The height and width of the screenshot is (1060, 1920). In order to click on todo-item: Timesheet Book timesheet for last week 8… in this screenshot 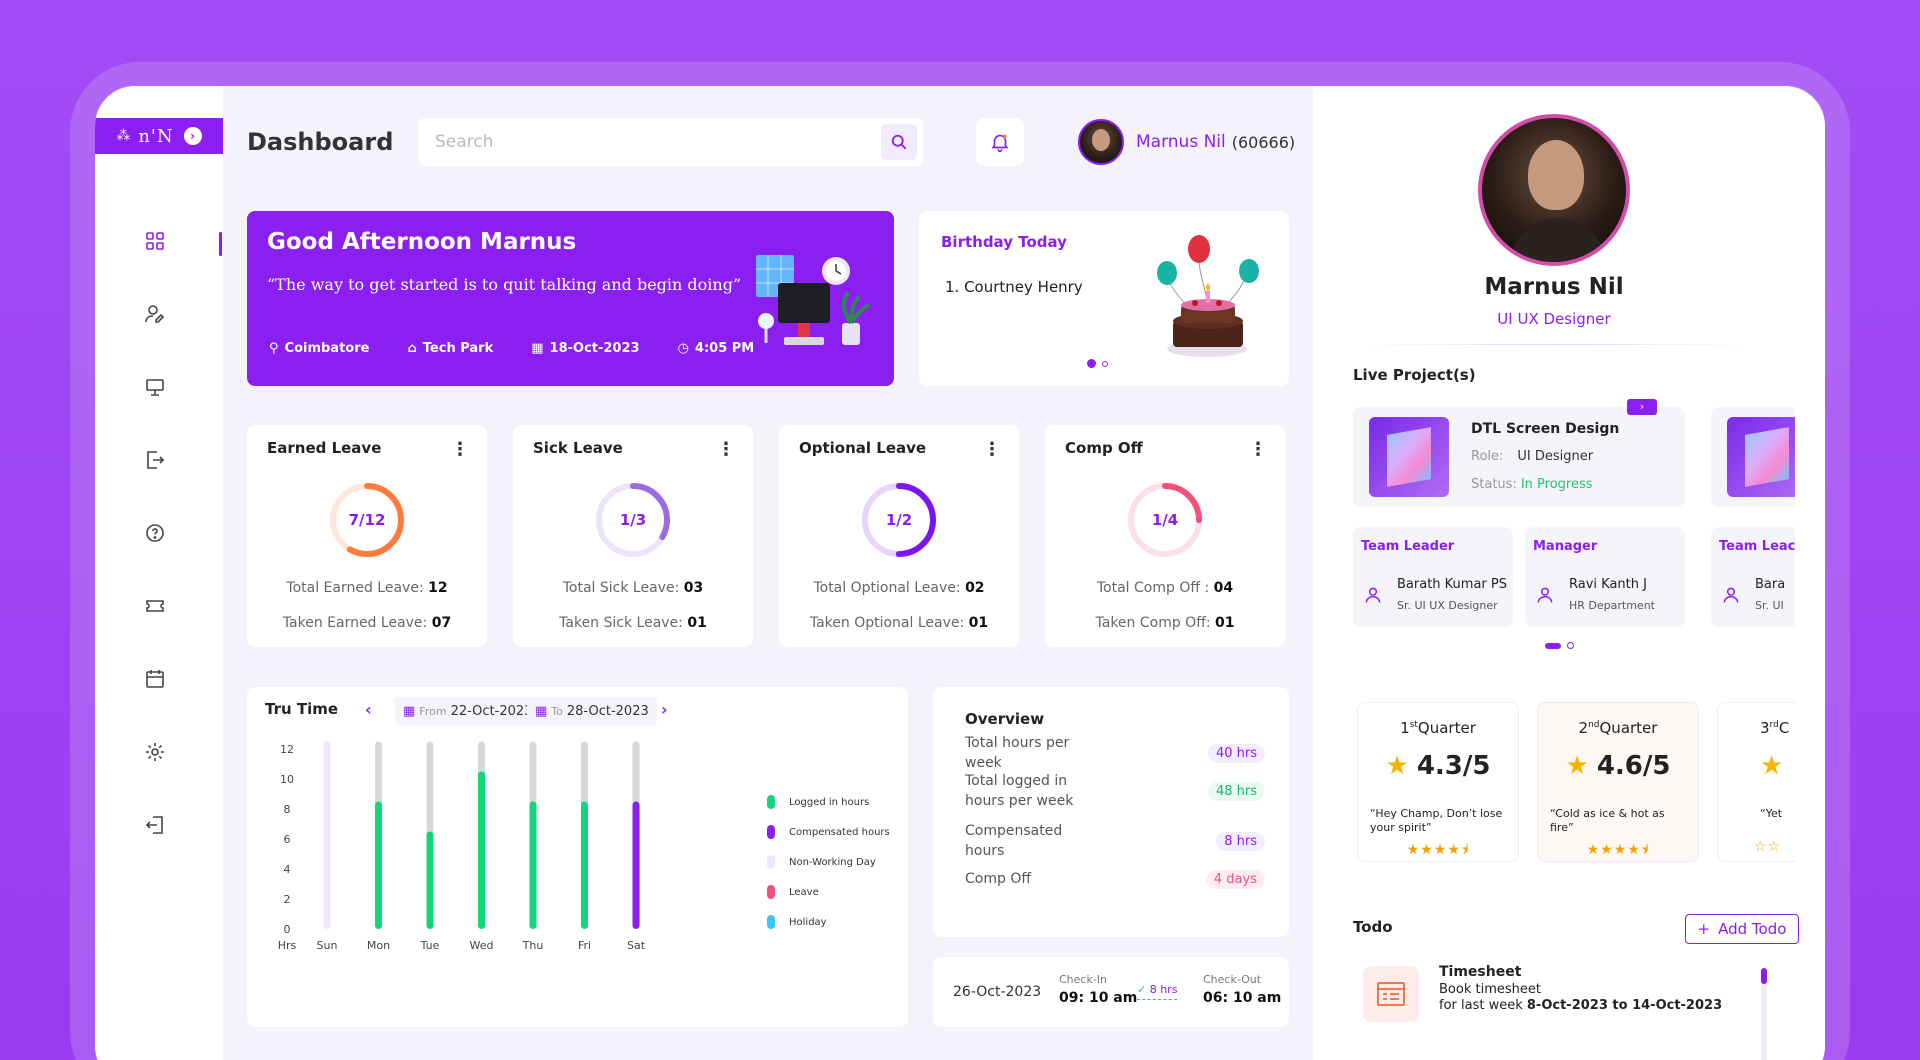, I will do `click(1563, 998)`.